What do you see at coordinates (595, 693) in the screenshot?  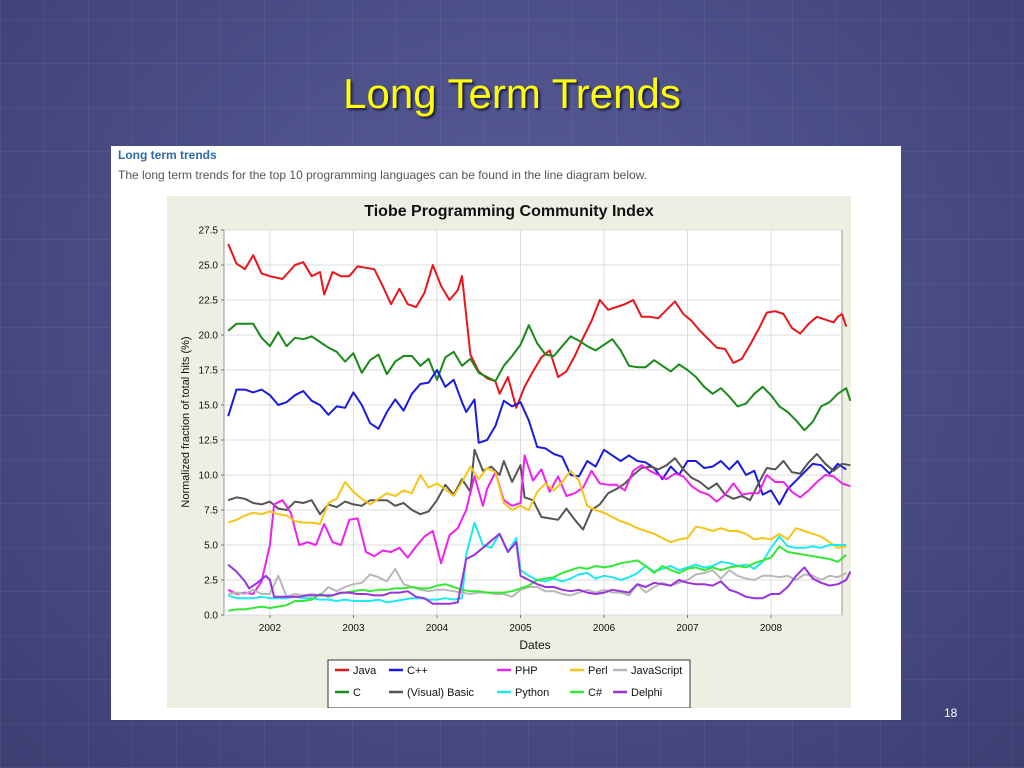 I see `legend-label: C#` at bounding box center [595, 693].